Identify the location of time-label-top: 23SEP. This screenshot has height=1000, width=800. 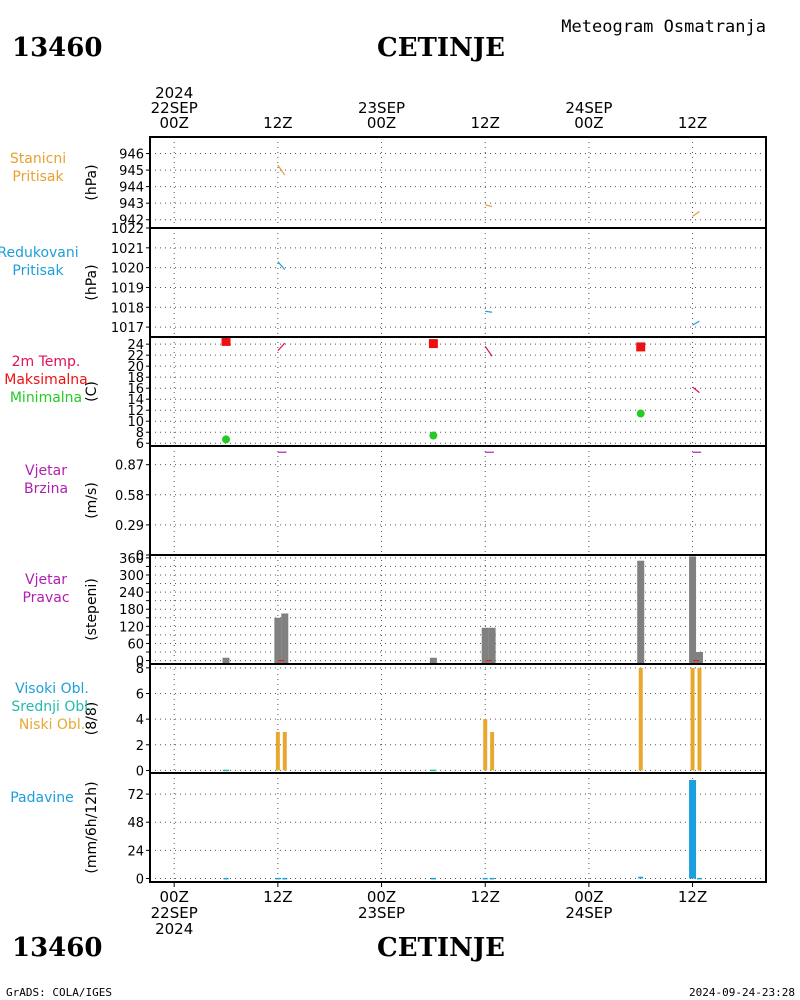
(381, 108).